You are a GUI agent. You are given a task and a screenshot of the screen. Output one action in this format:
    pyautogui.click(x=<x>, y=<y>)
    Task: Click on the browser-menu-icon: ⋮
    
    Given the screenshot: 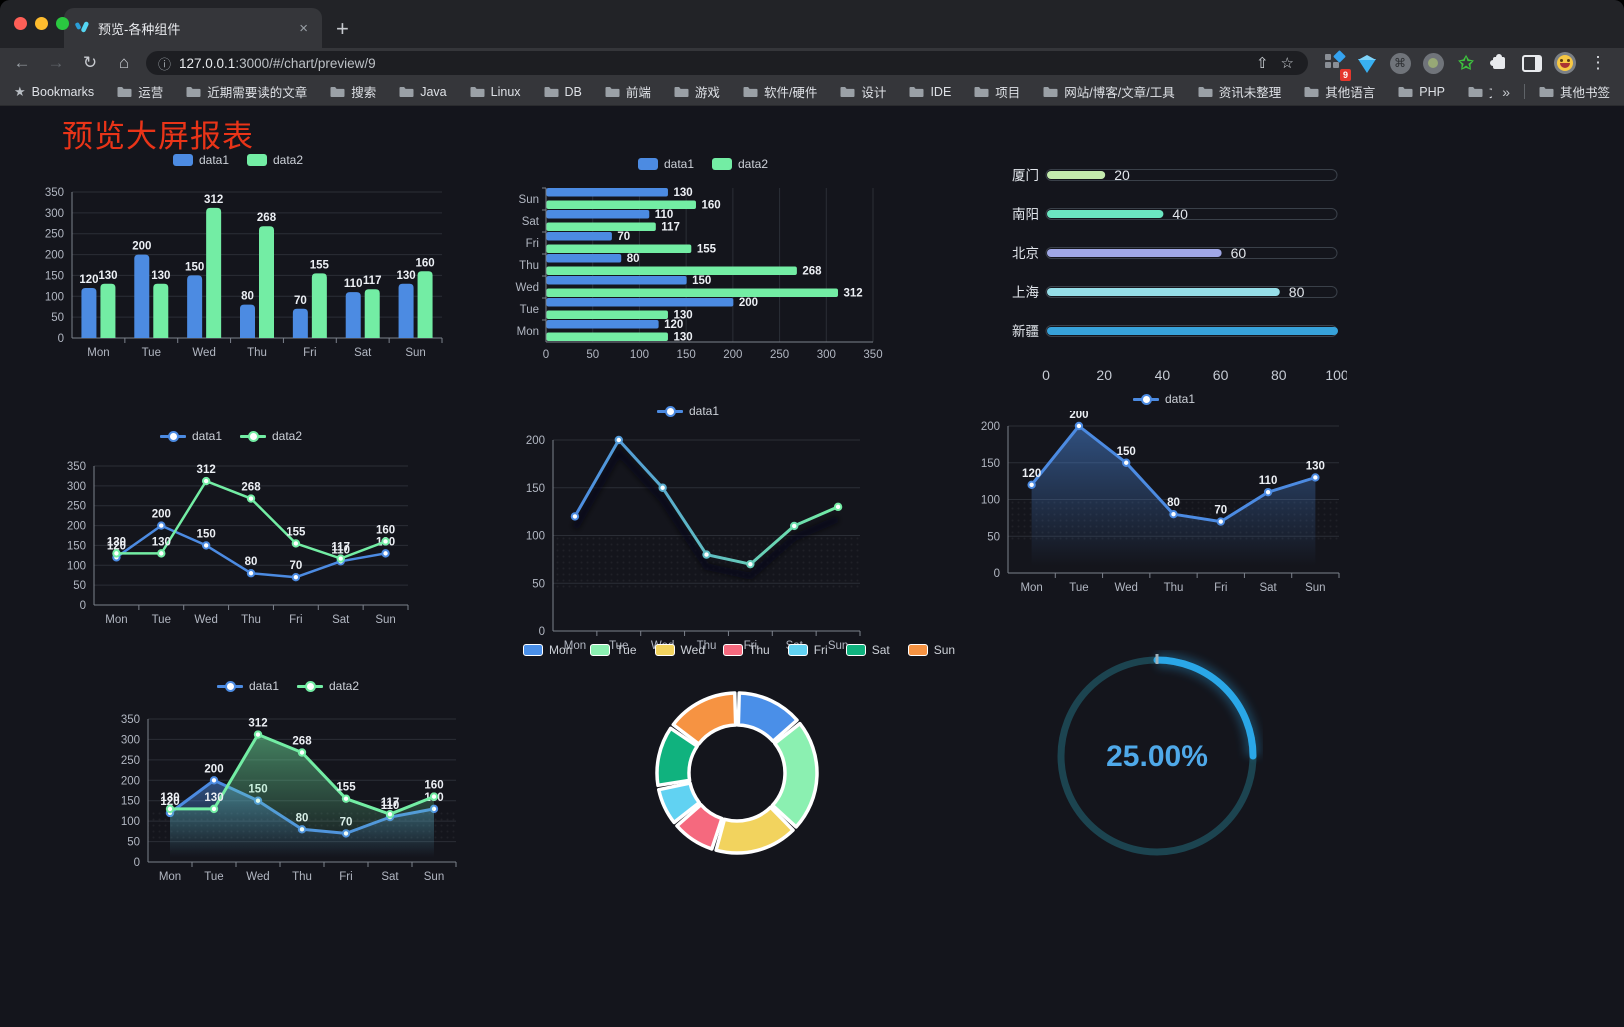 What is the action you would take?
    pyautogui.click(x=1598, y=62)
    